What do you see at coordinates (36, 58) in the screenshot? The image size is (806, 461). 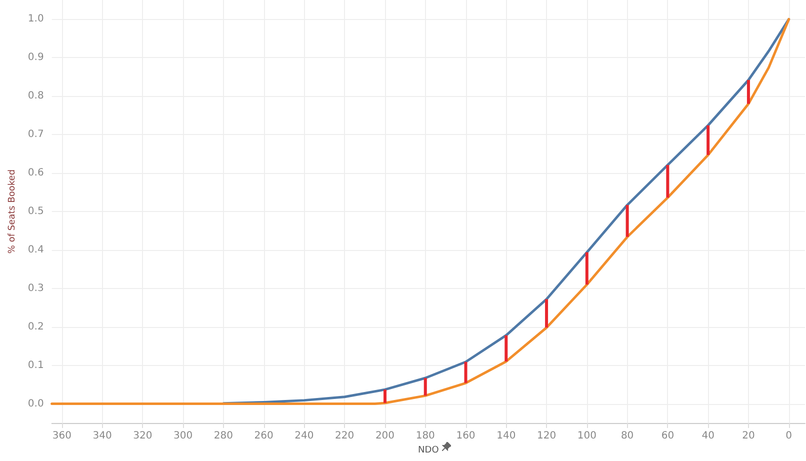 I see `y-tick-label: 0.9` at bounding box center [36, 58].